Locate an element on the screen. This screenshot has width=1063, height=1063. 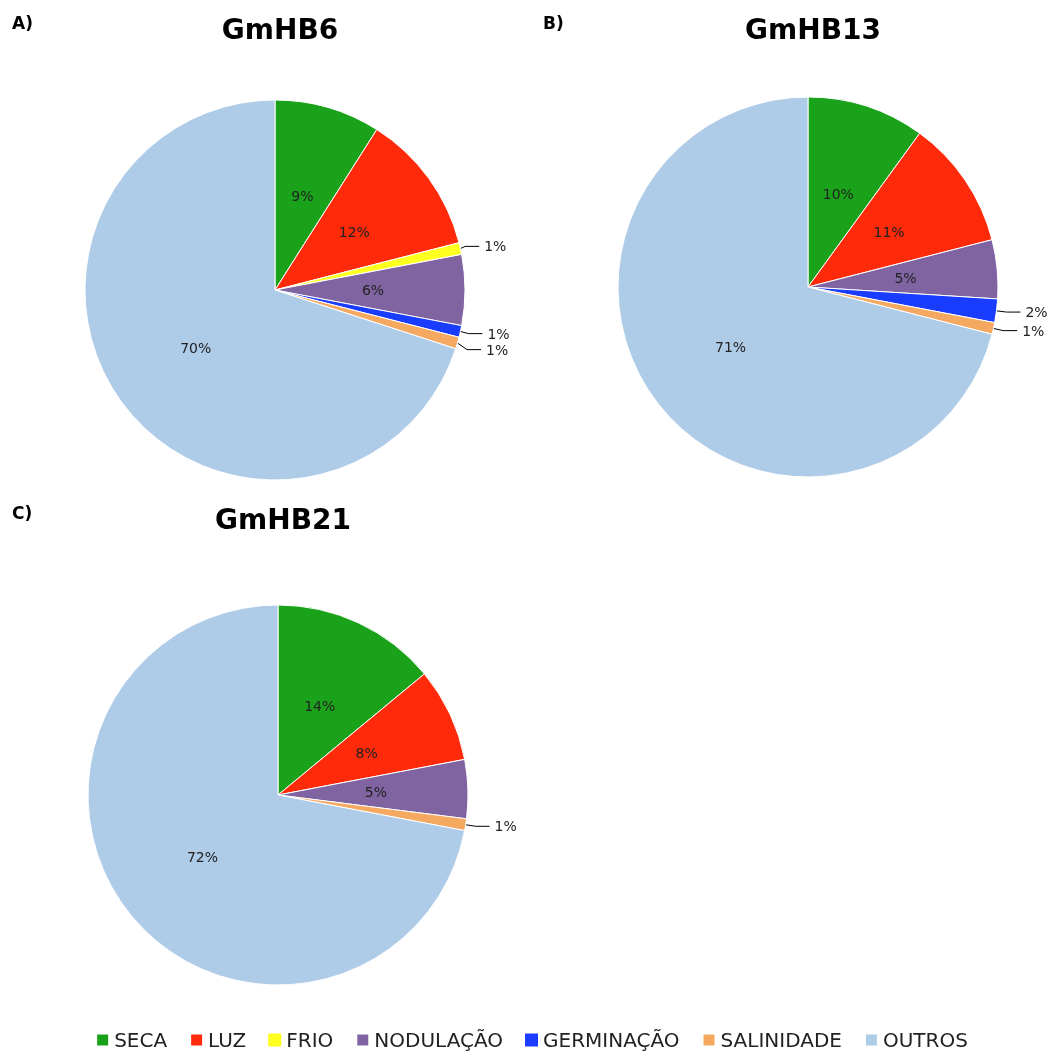
legend-label: OUTROS is located at coordinates (925, 1040).